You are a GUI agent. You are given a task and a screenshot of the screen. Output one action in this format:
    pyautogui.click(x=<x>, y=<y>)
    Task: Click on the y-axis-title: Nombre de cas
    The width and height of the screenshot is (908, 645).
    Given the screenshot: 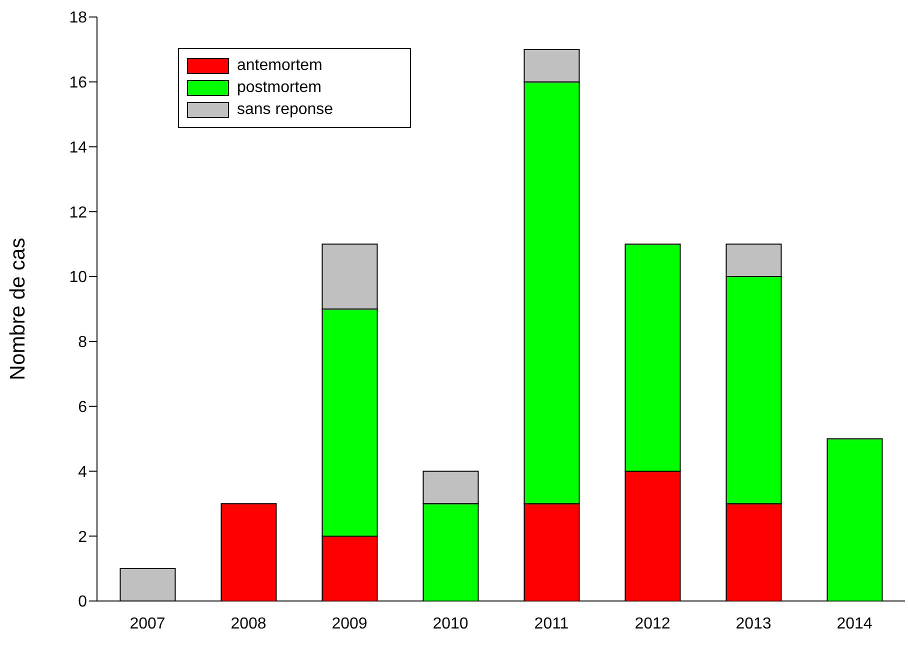 What is the action you would take?
    pyautogui.click(x=18, y=309)
    